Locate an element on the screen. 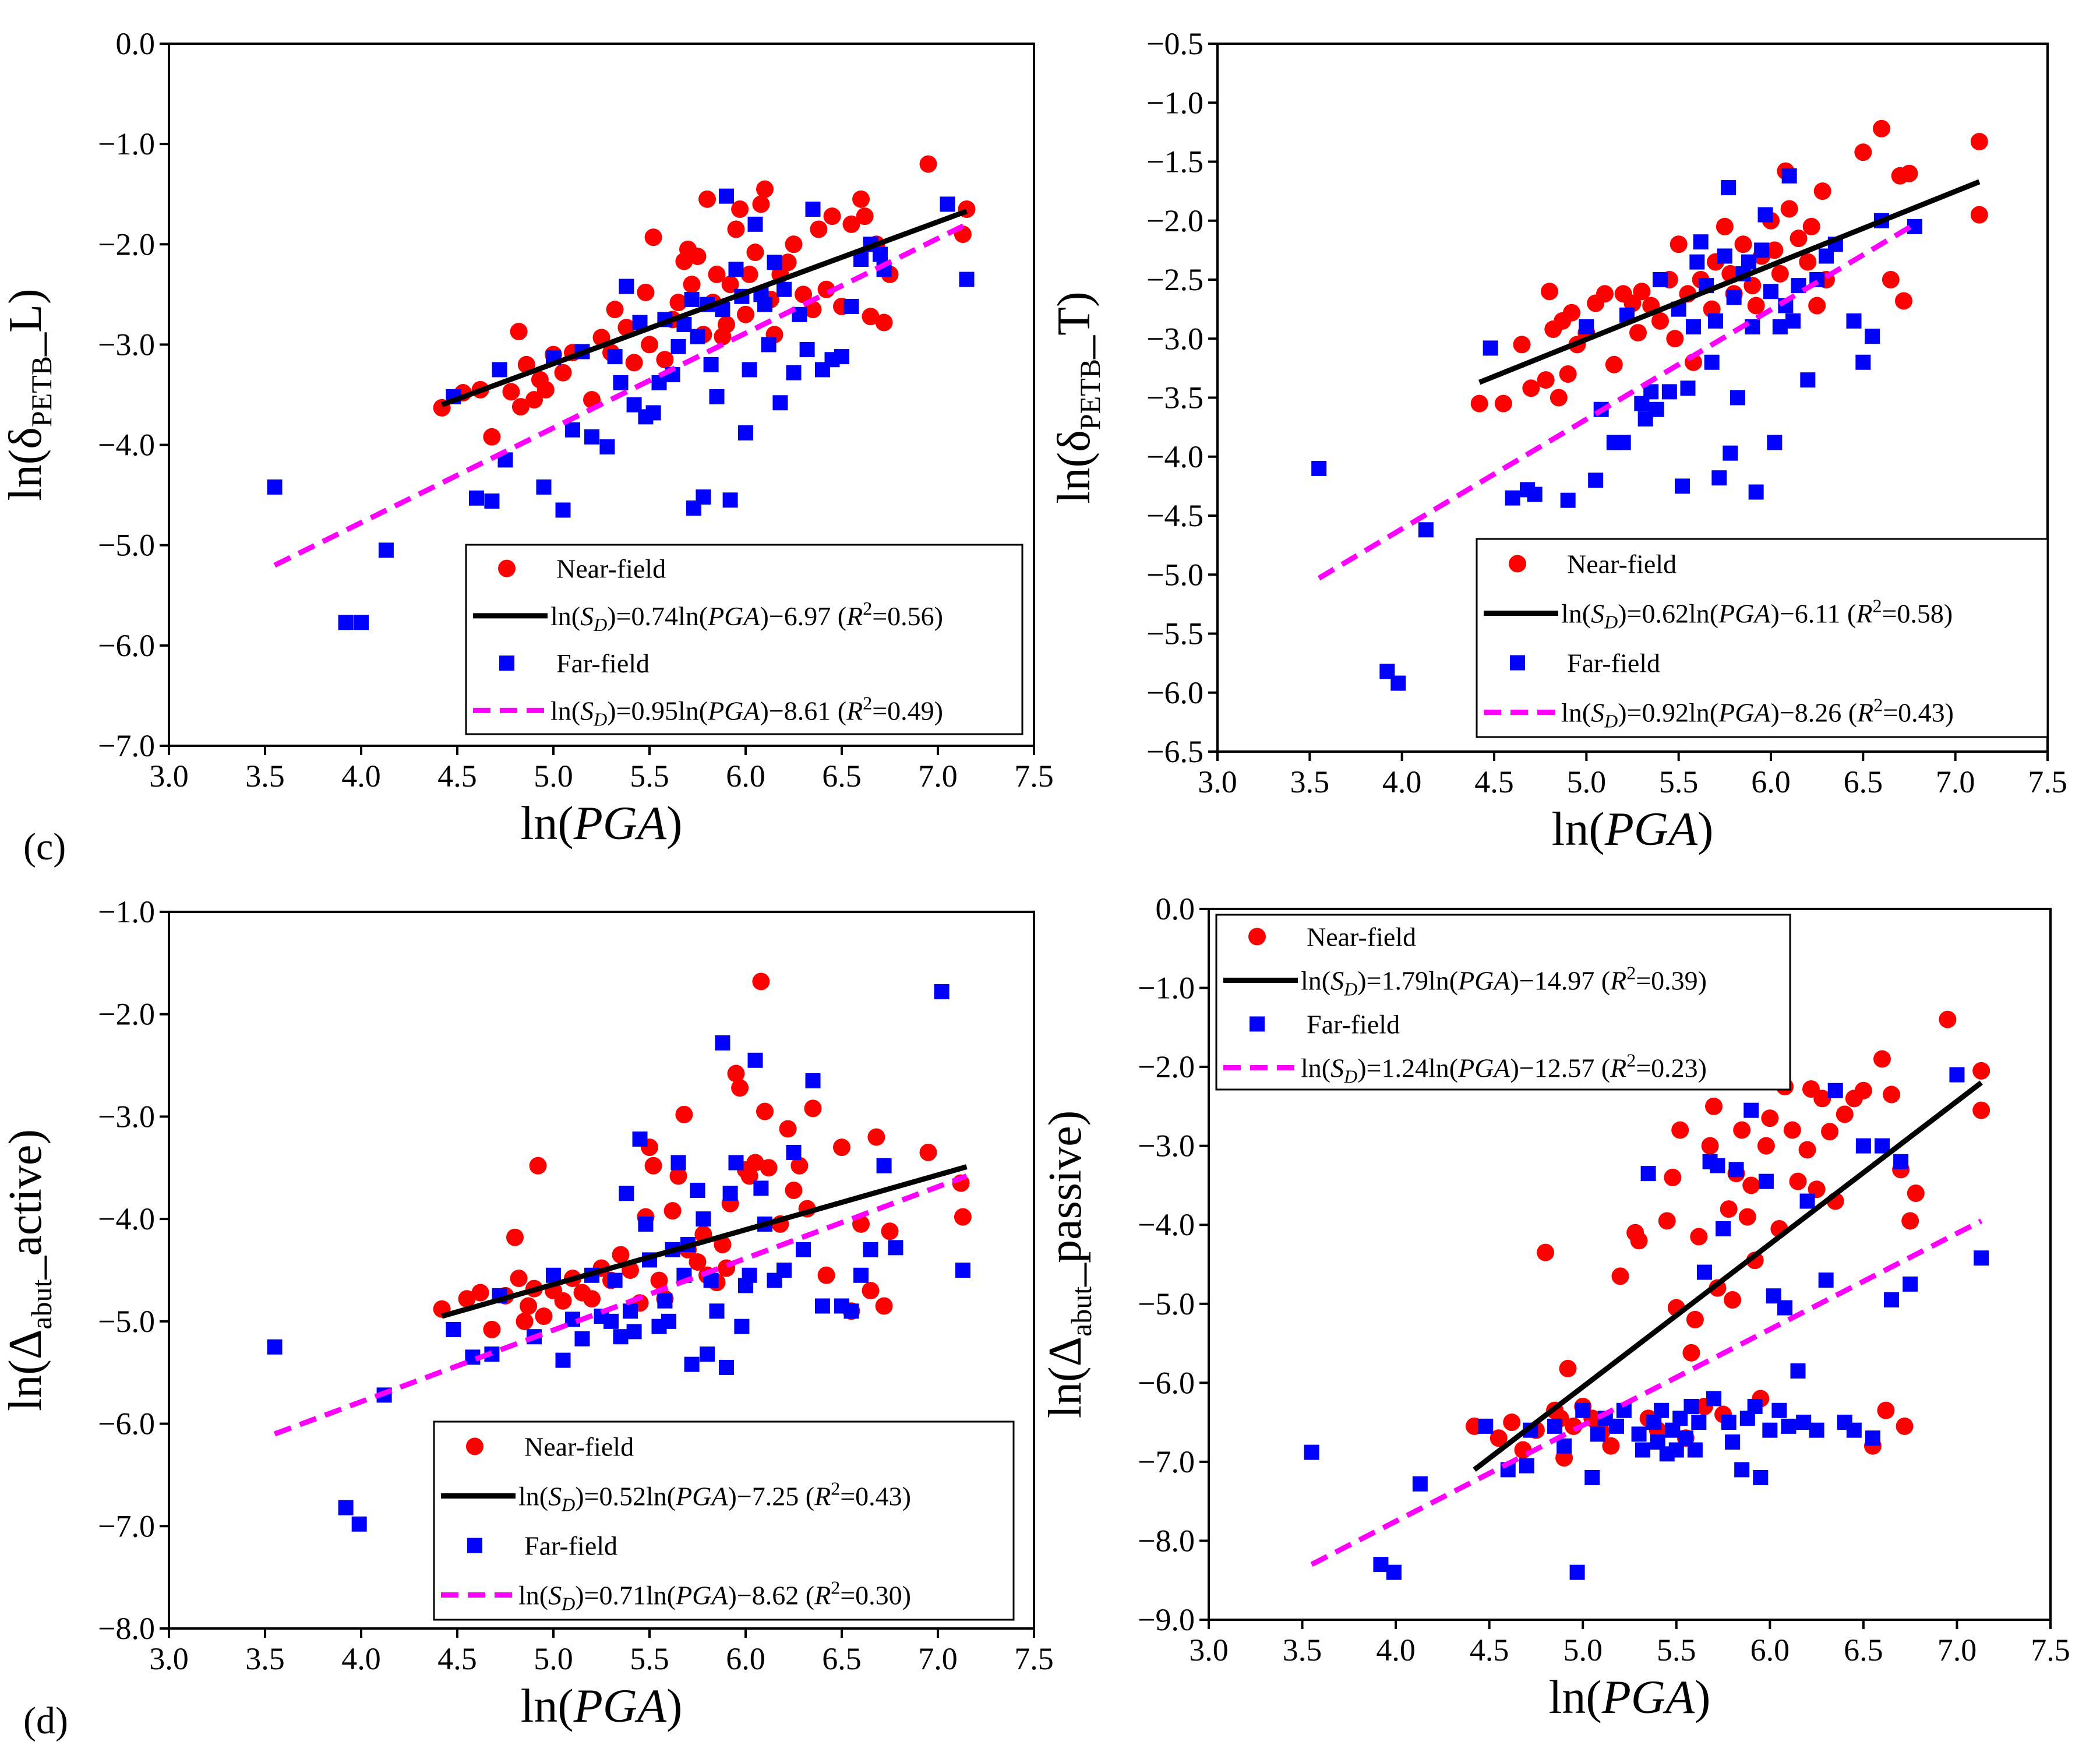 The image size is (2100, 1752). legend-near-marker is located at coordinates (507, 568).